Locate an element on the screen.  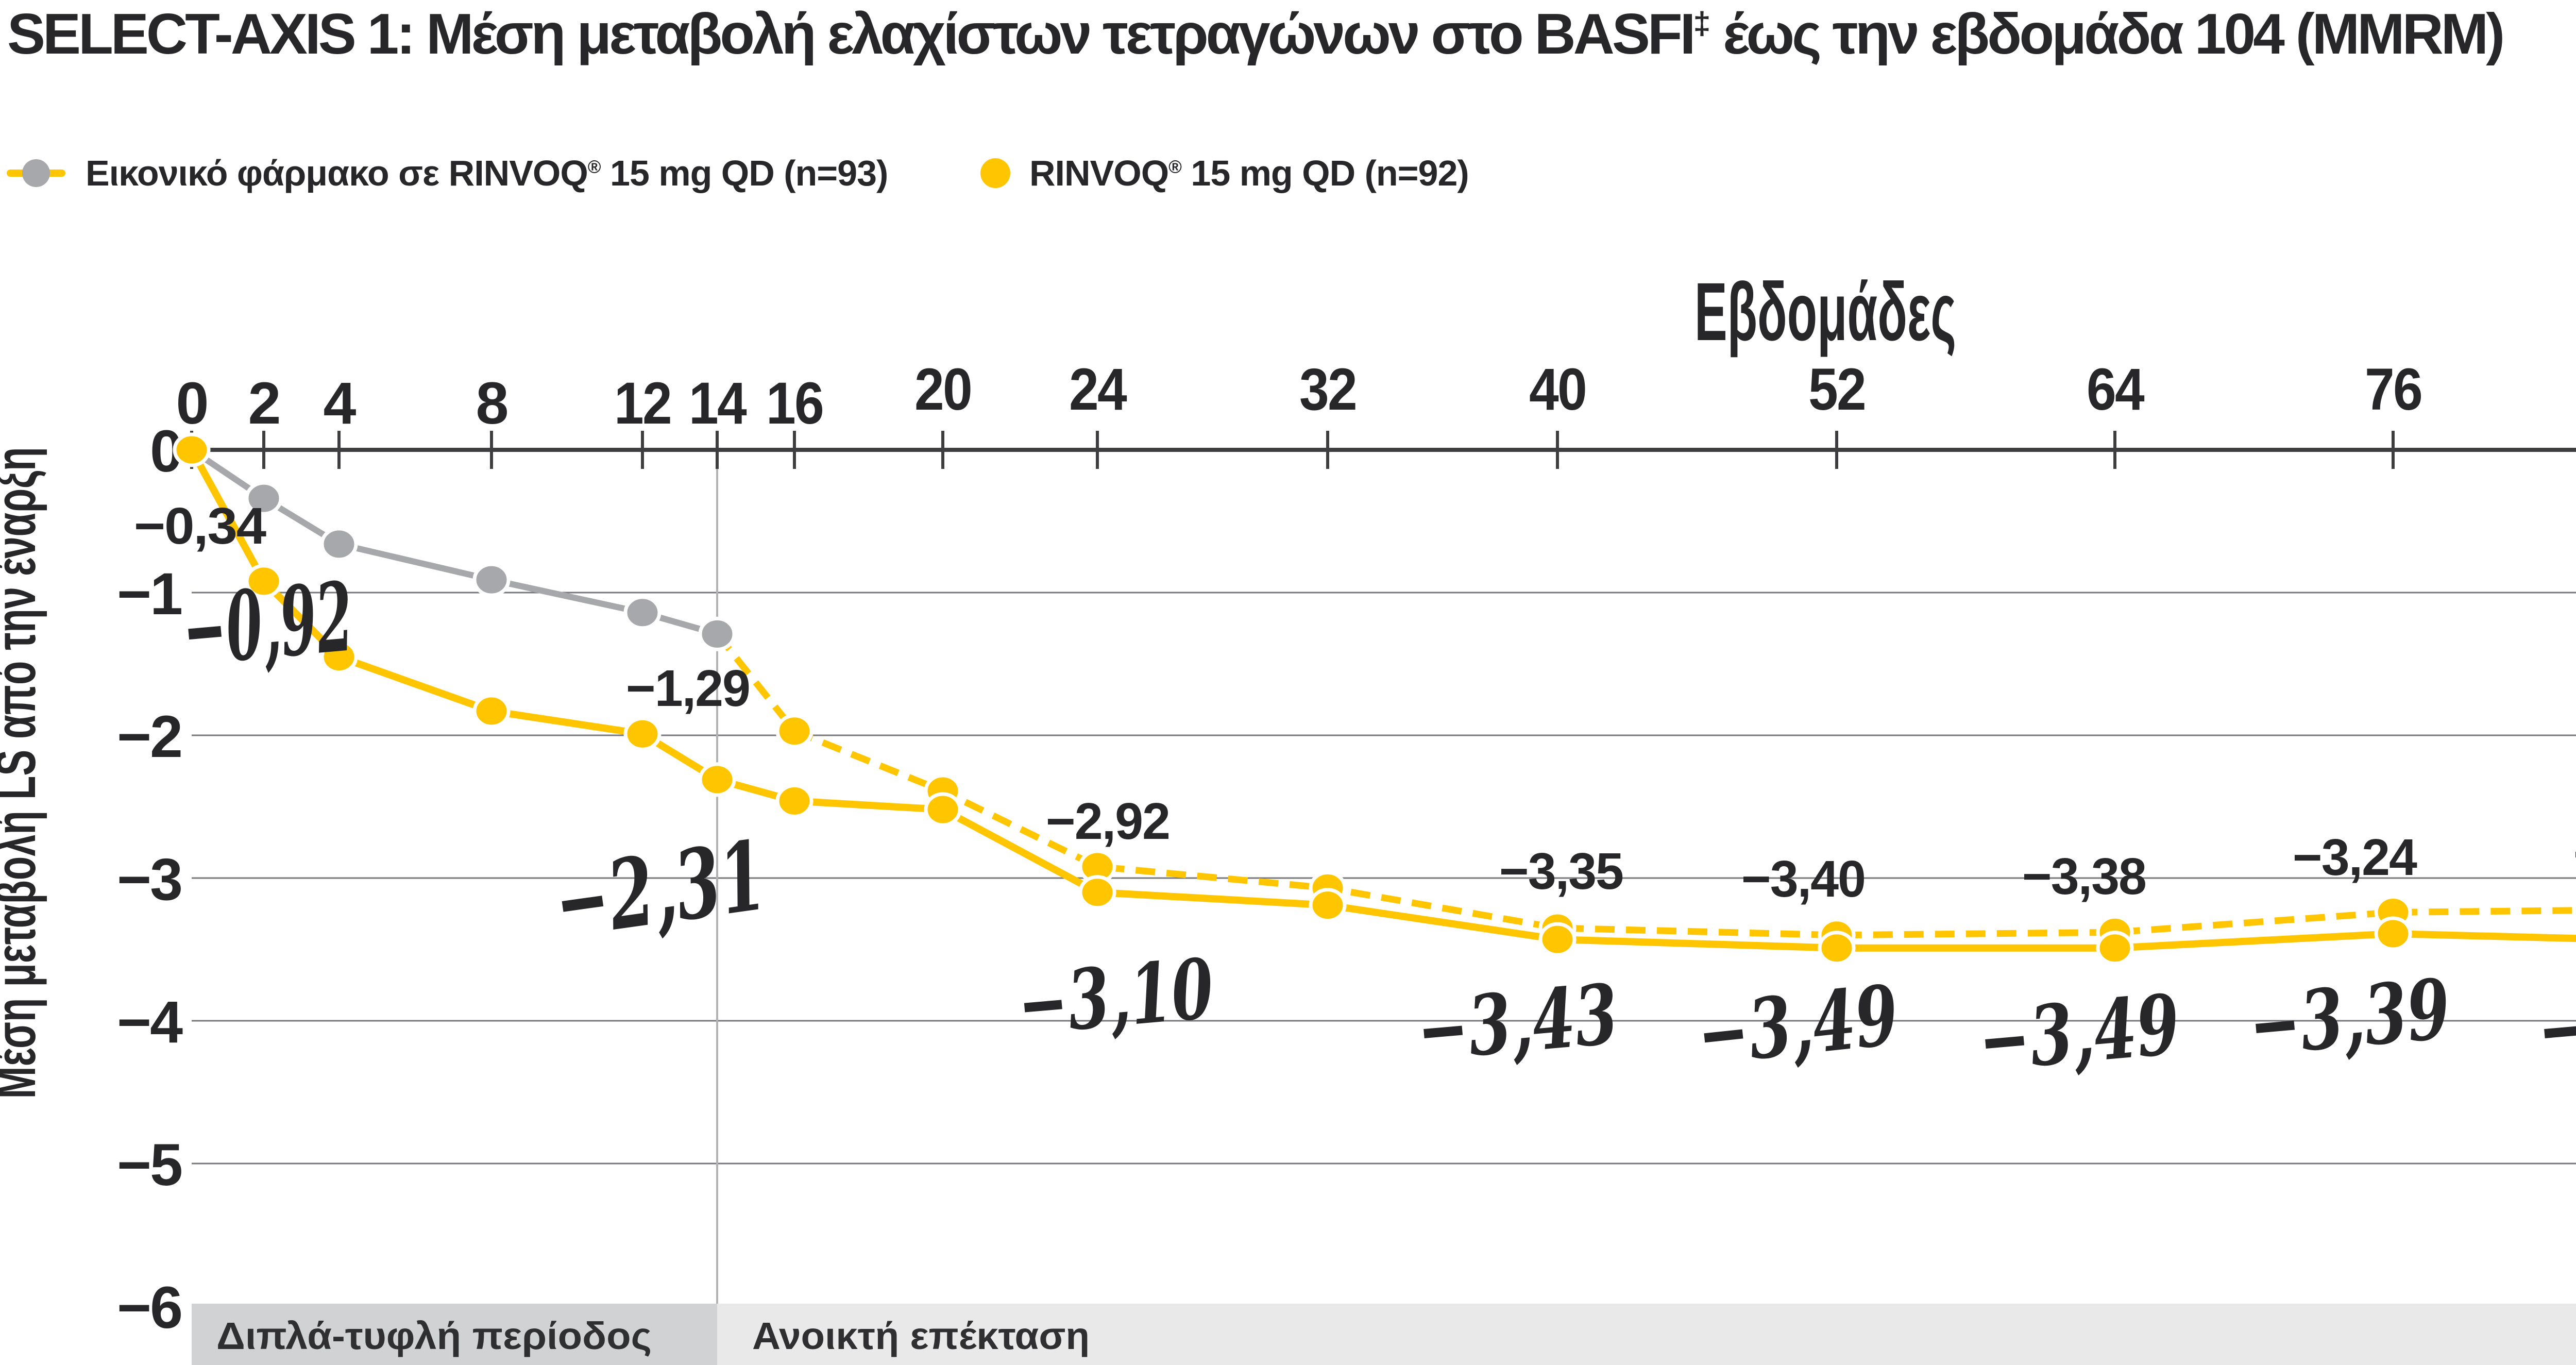
y-tick-label: −6 is located at coordinates (149, 1308).